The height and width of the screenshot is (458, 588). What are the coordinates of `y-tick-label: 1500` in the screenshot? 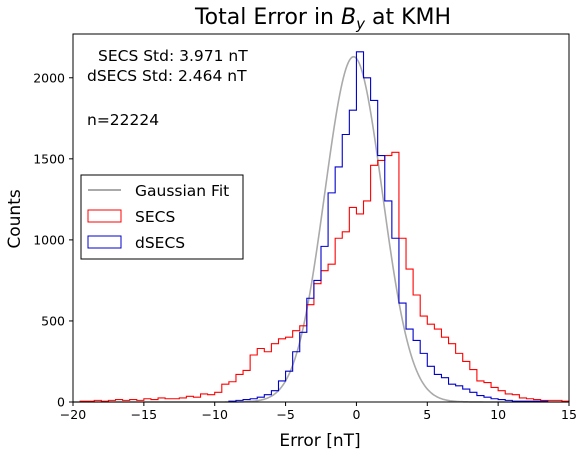 It's located at (49, 158).